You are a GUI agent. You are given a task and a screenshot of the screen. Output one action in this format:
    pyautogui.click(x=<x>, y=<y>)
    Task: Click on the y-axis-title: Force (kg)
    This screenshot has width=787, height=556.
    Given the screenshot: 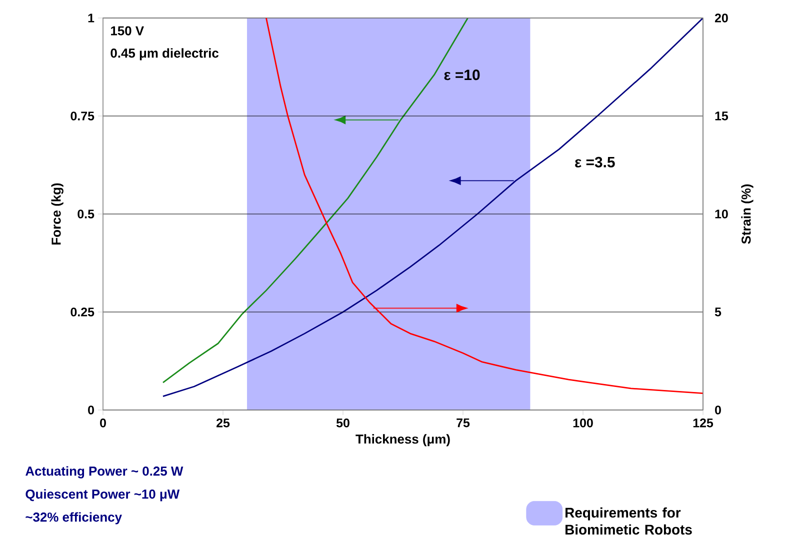 What is the action you would take?
    pyautogui.click(x=57, y=213)
    